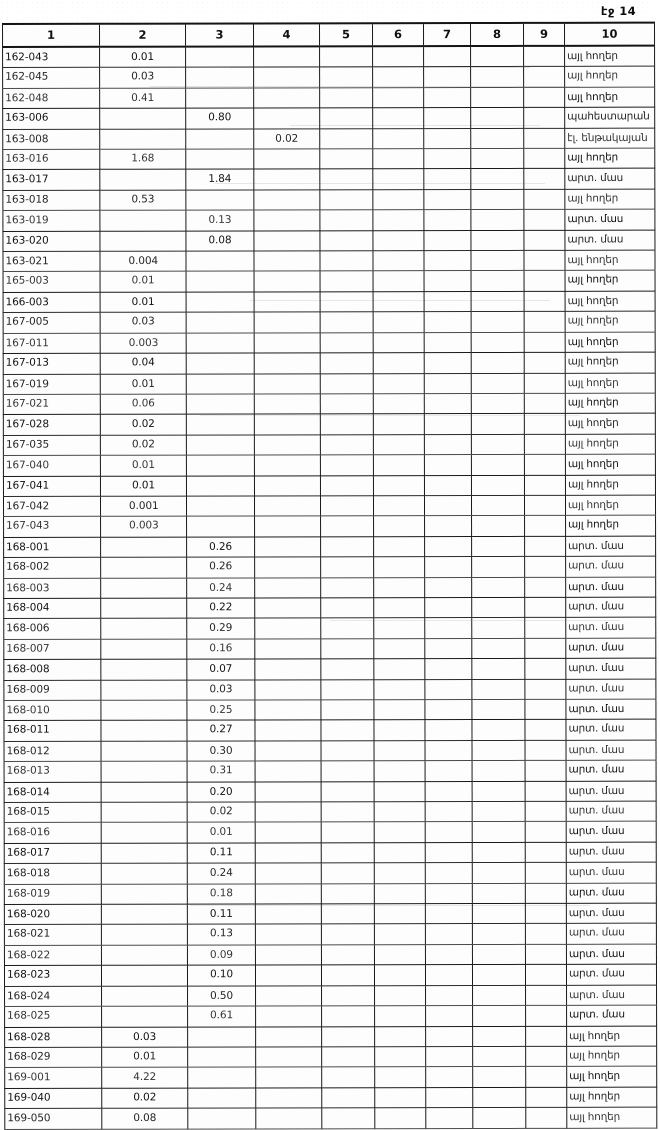  What do you see at coordinates (143, 525) in the screenshot?
I see `cell-text: 0.003` at bounding box center [143, 525].